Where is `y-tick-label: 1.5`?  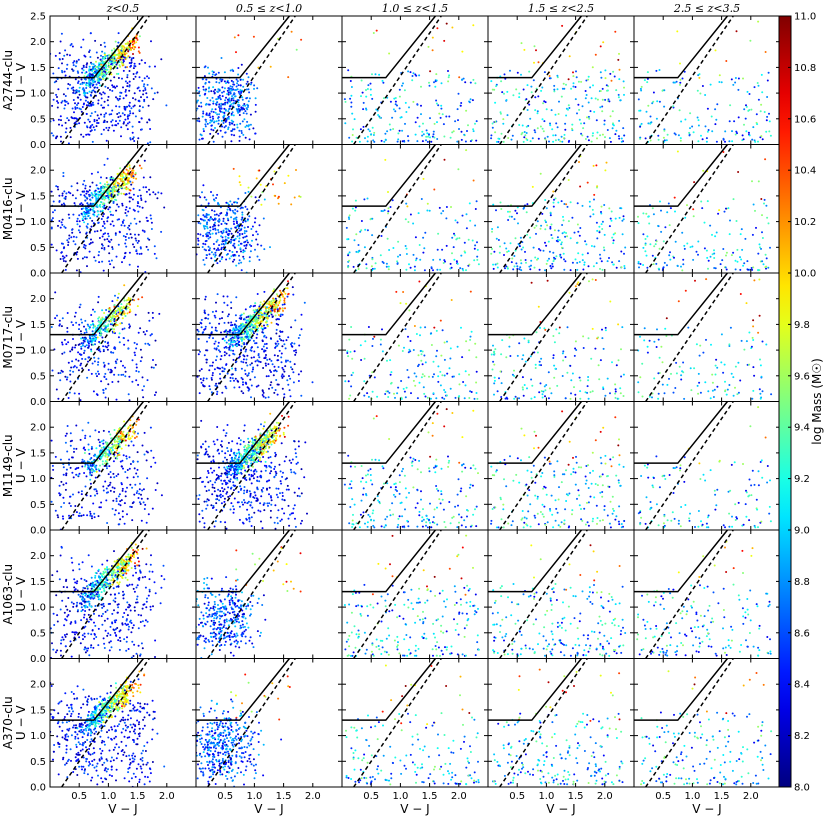
y-tick-label: 1.5 is located at coordinates (38, 325).